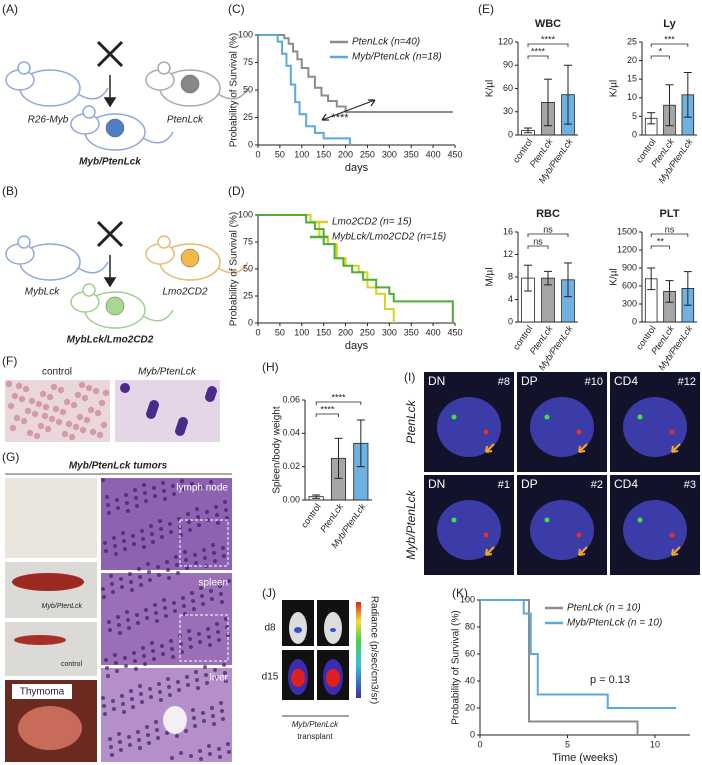 This screenshot has width=702, height=765. What do you see at coordinates (548, 39) in the screenshot?
I see `significance-label: ****` at bounding box center [548, 39].